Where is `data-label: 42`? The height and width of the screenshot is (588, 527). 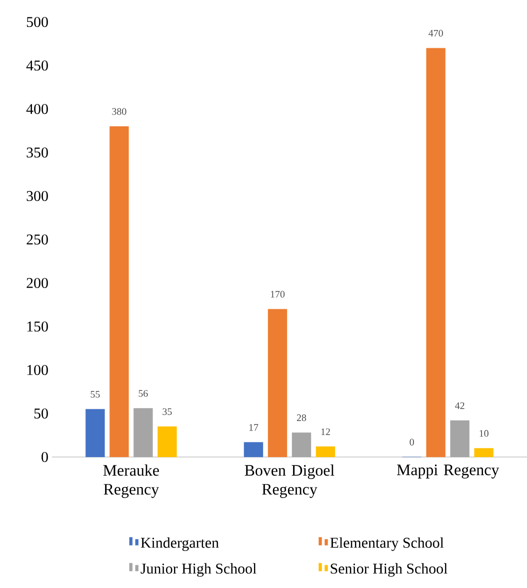
data-label: 42 is located at coordinates (459, 405).